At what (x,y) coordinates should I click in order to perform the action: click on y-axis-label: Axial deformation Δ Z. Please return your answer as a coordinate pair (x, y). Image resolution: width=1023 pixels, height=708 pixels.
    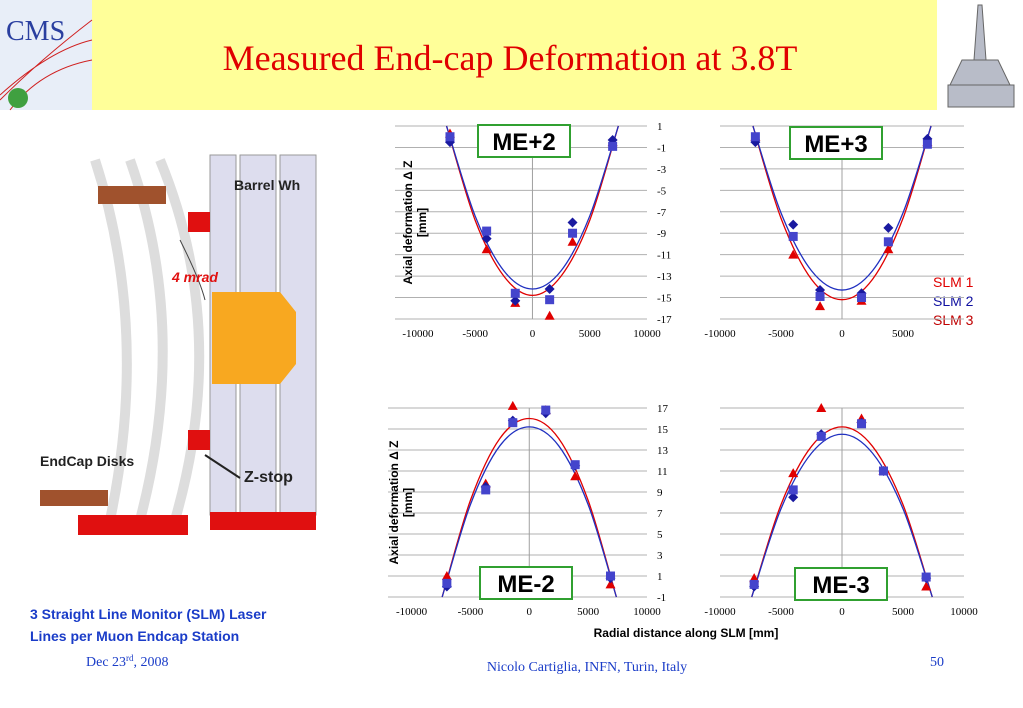
    Looking at the image, I should click on (408, 223).